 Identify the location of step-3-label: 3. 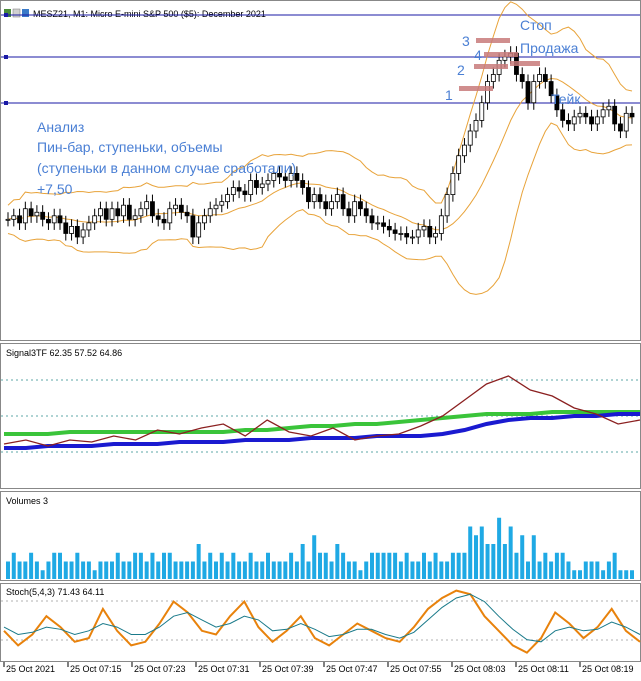
(466, 41).